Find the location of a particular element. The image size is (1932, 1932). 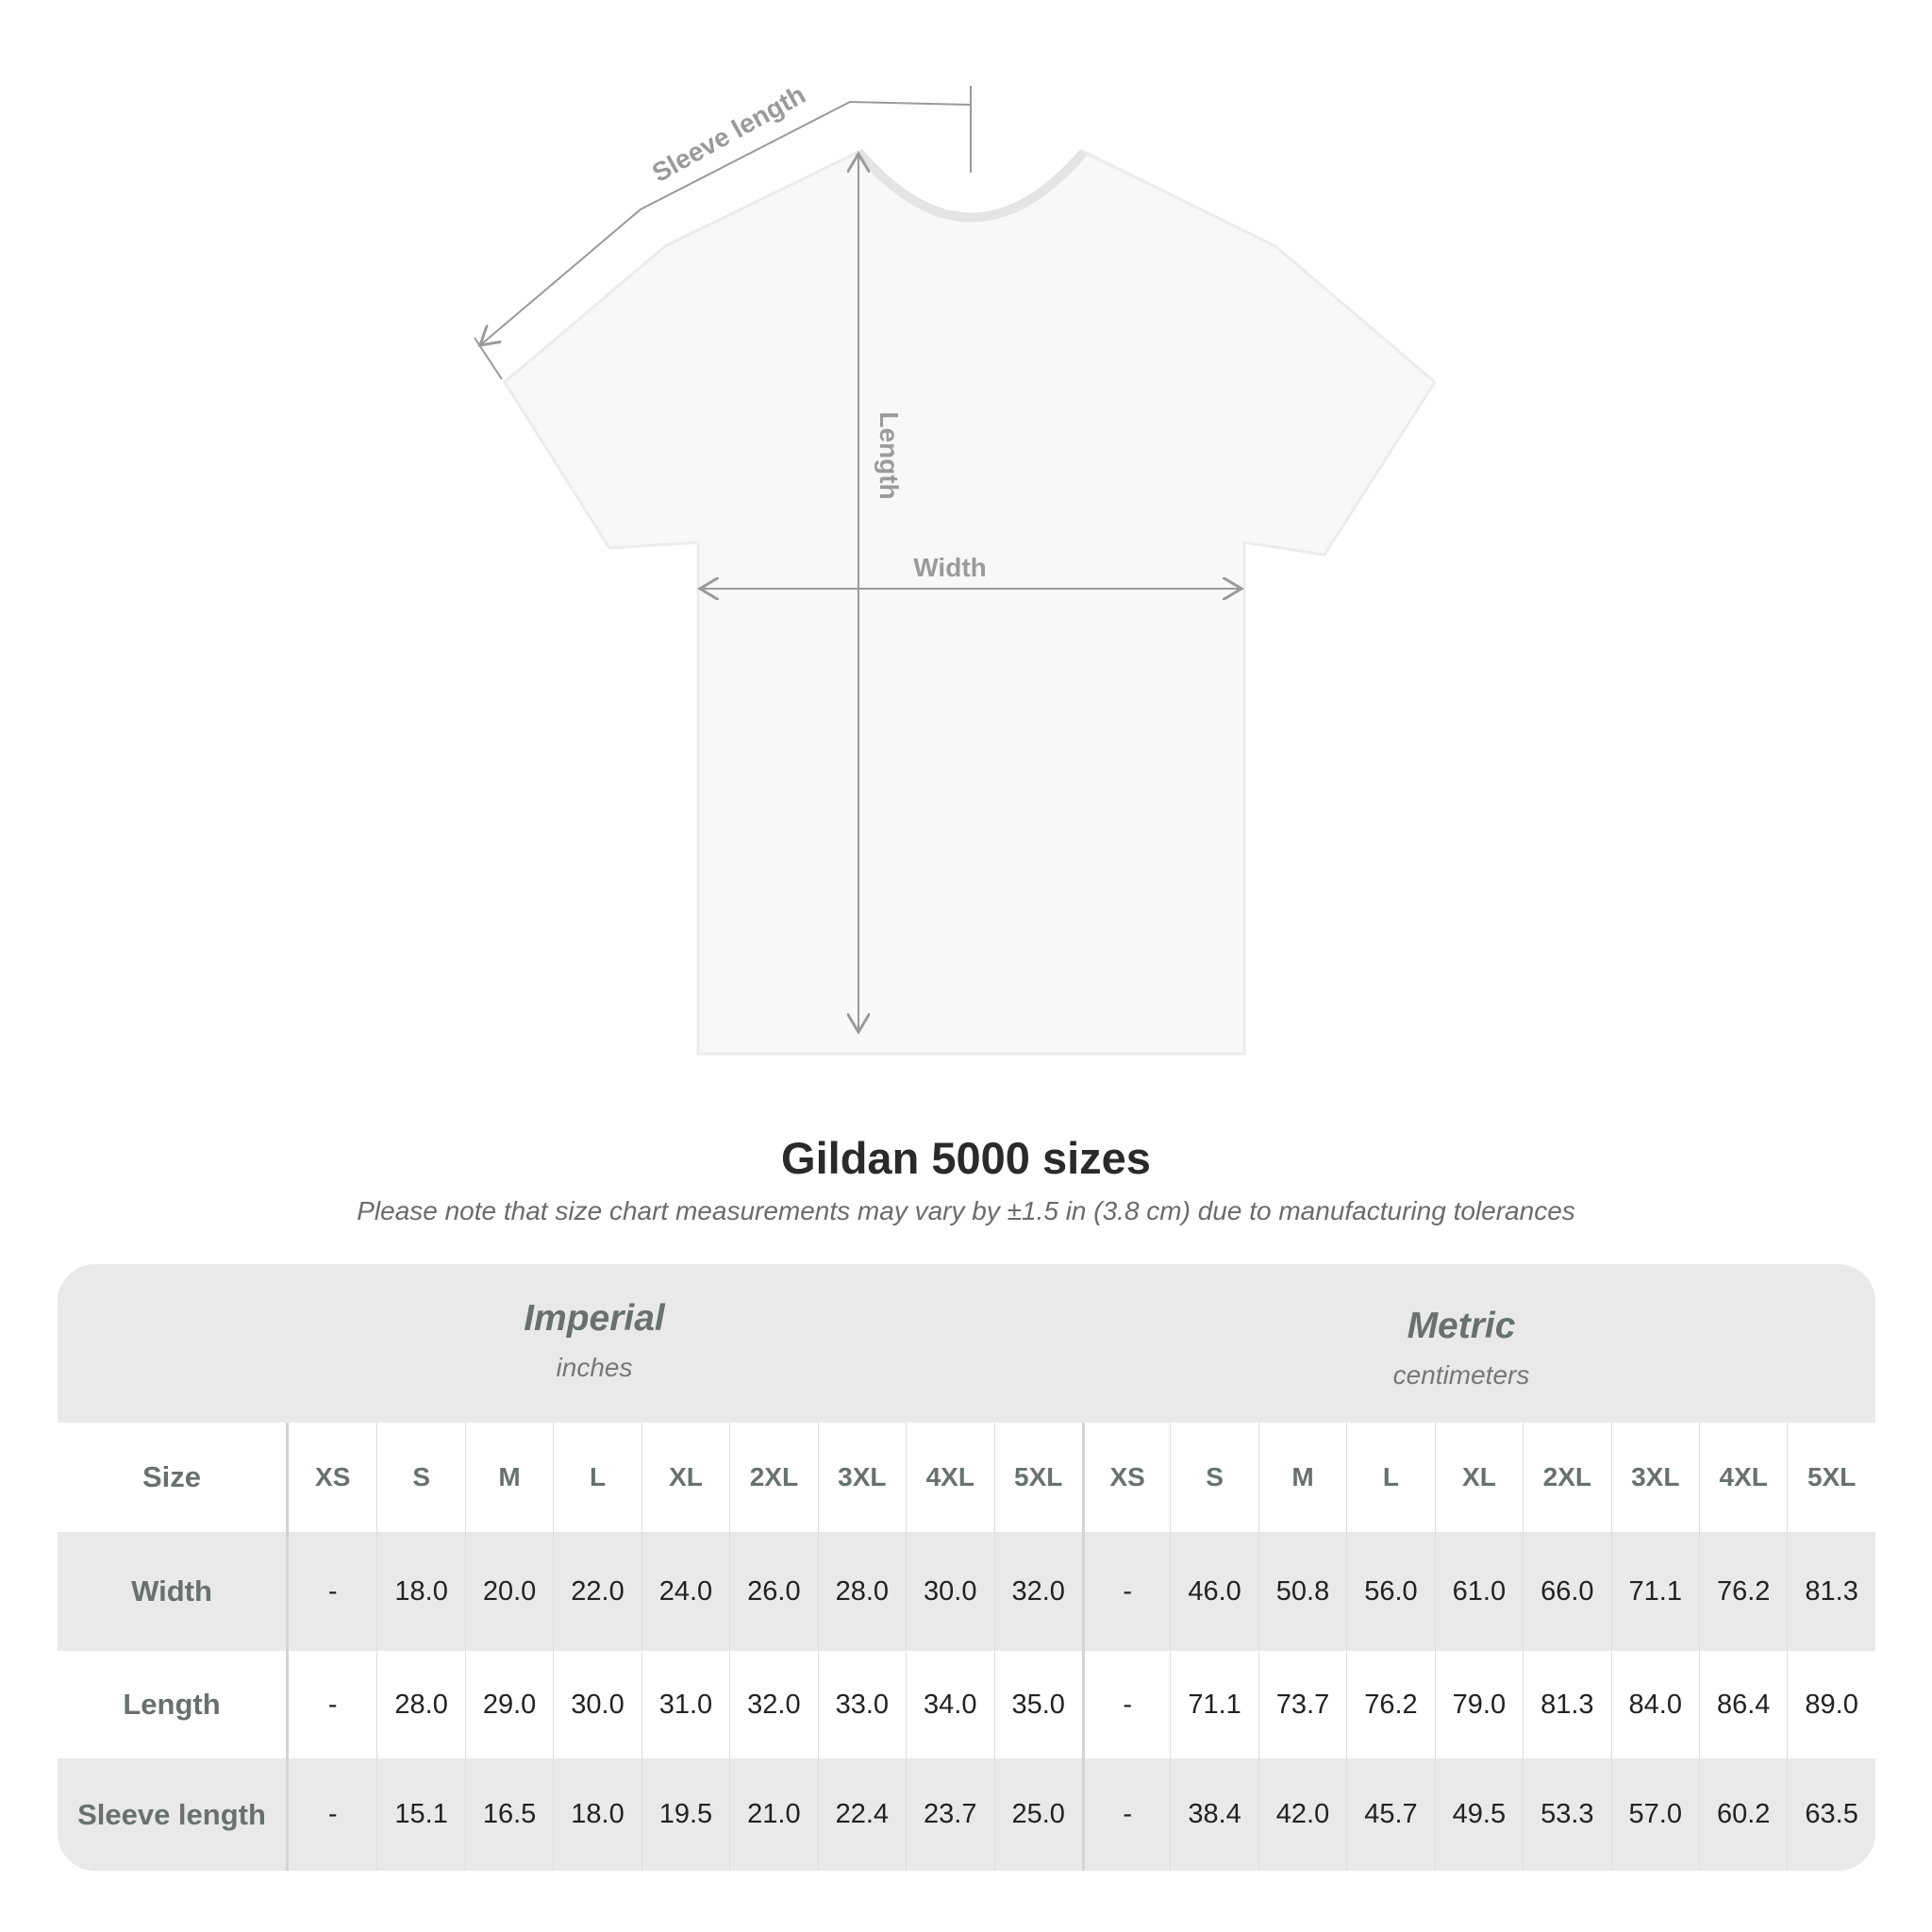

imperial-size-header: S is located at coordinates (420, 1478).